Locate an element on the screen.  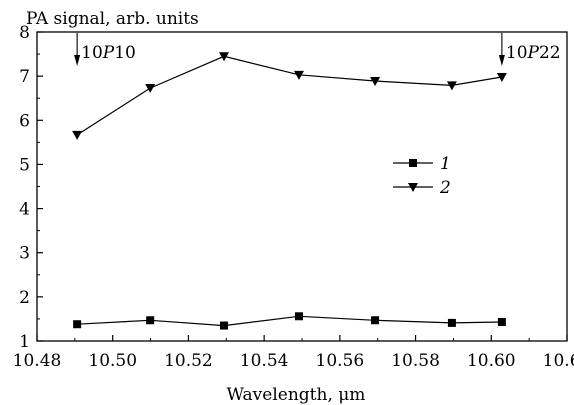
x-tick-label: 10.62 is located at coordinates (558, 361).